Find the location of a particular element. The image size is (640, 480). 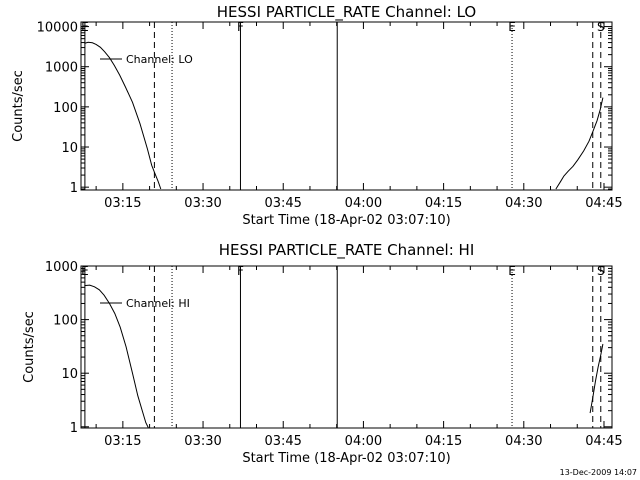

y-tick-label: 10000 is located at coordinates (57, 28).